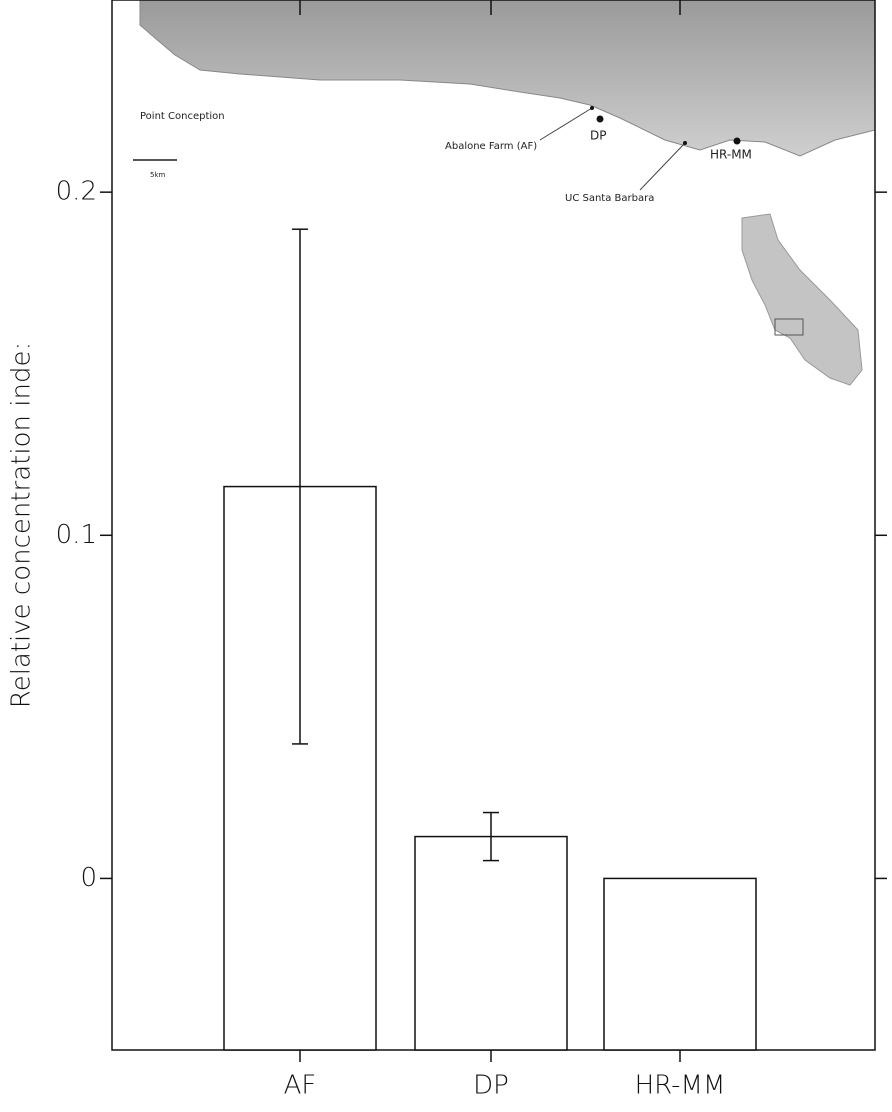  What do you see at coordinates (598, 136) in the screenshot?
I see `map-label: DP` at bounding box center [598, 136].